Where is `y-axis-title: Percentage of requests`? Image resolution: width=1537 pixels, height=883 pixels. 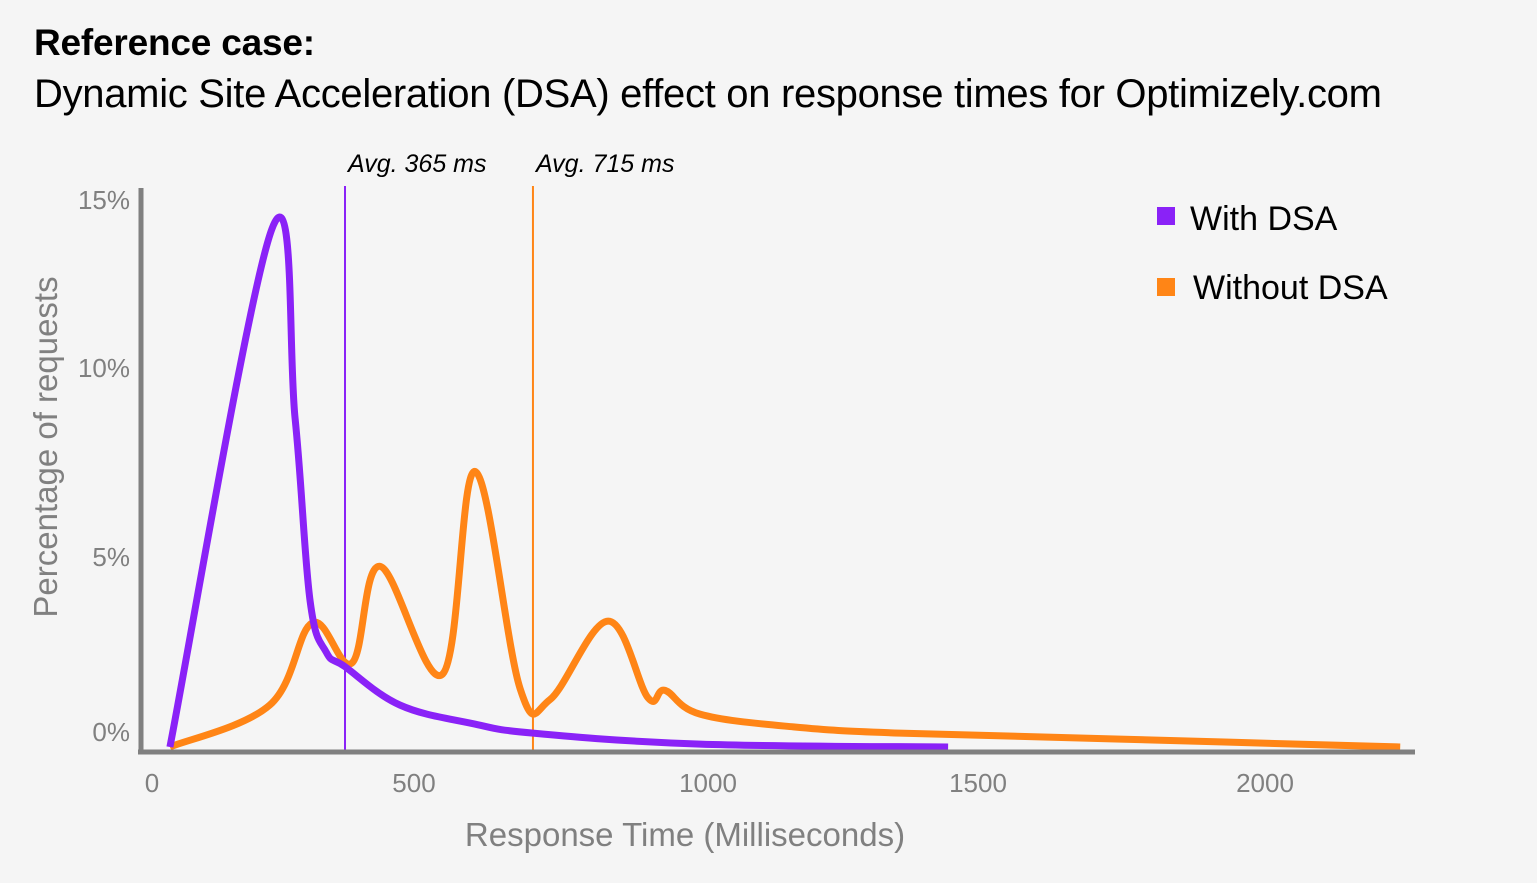 y-axis-title: Percentage of requests is located at coordinates (45, 446).